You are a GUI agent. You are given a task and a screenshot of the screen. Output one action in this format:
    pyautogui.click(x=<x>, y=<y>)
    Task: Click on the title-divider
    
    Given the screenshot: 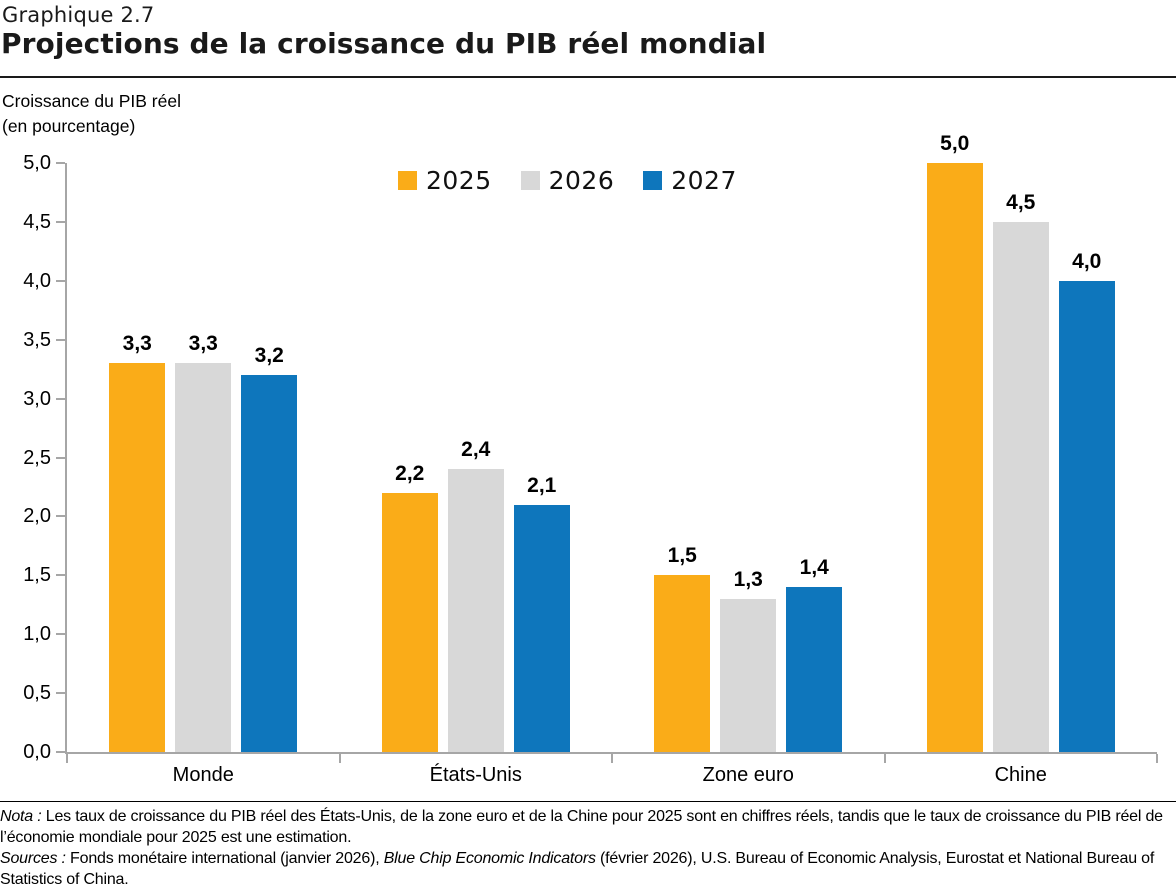 What is the action you would take?
    pyautogui.click(x=588, y=77)
    